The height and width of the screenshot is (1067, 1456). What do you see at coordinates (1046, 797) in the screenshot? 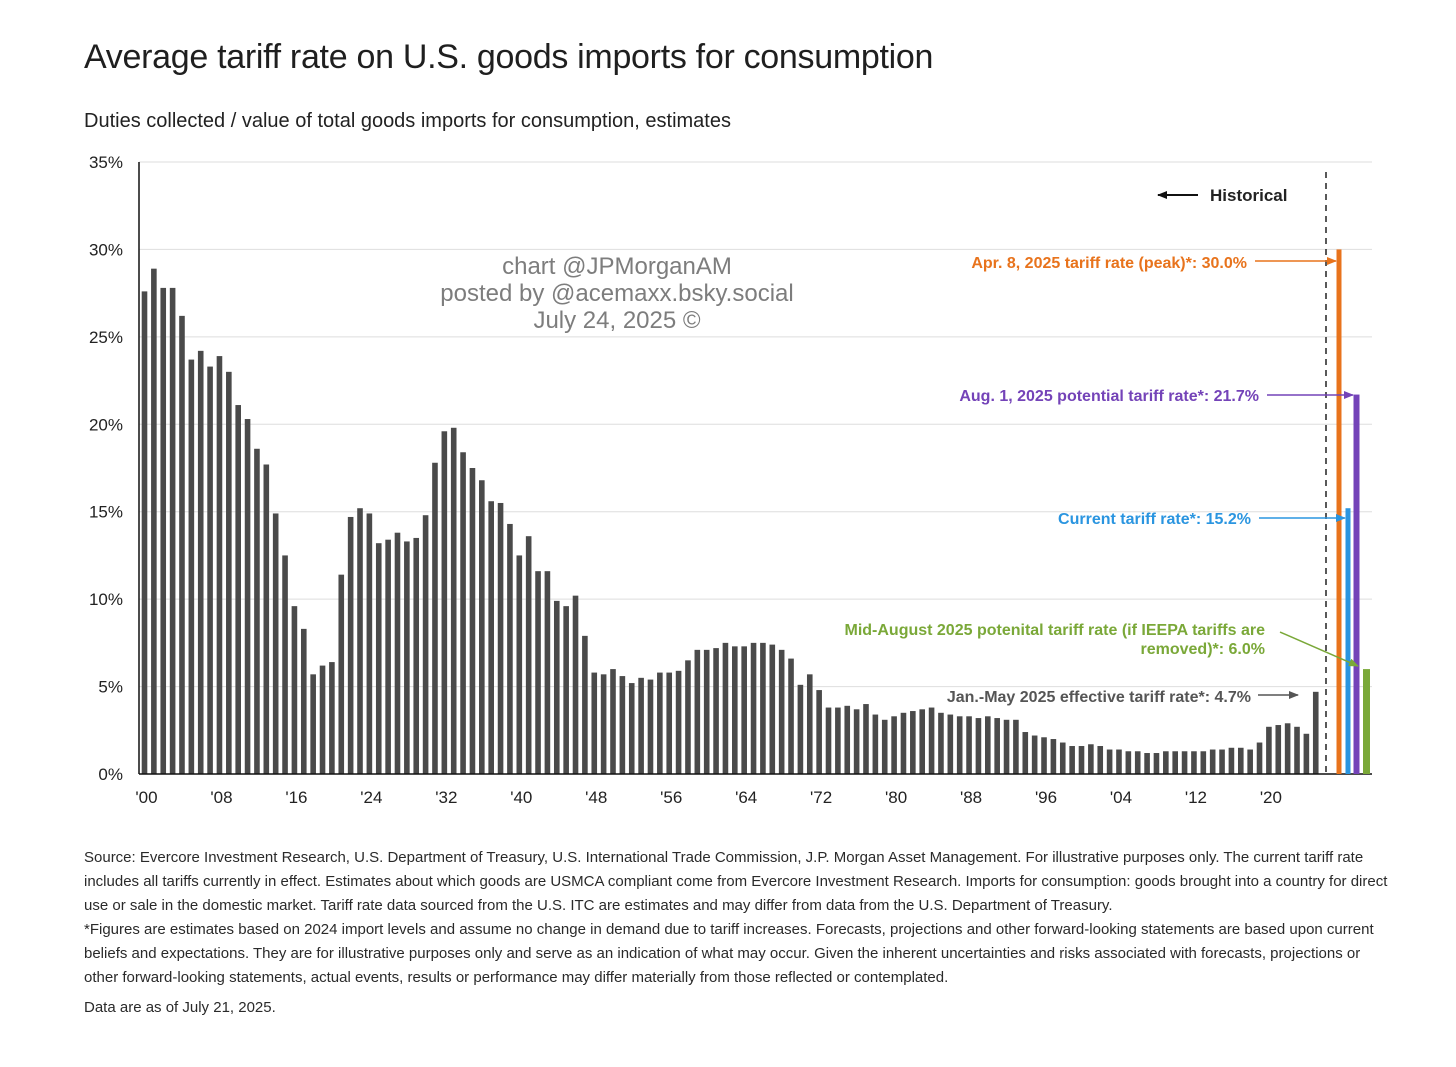
I see `x-tick-label: '96` at bounding box center [1046, 797].